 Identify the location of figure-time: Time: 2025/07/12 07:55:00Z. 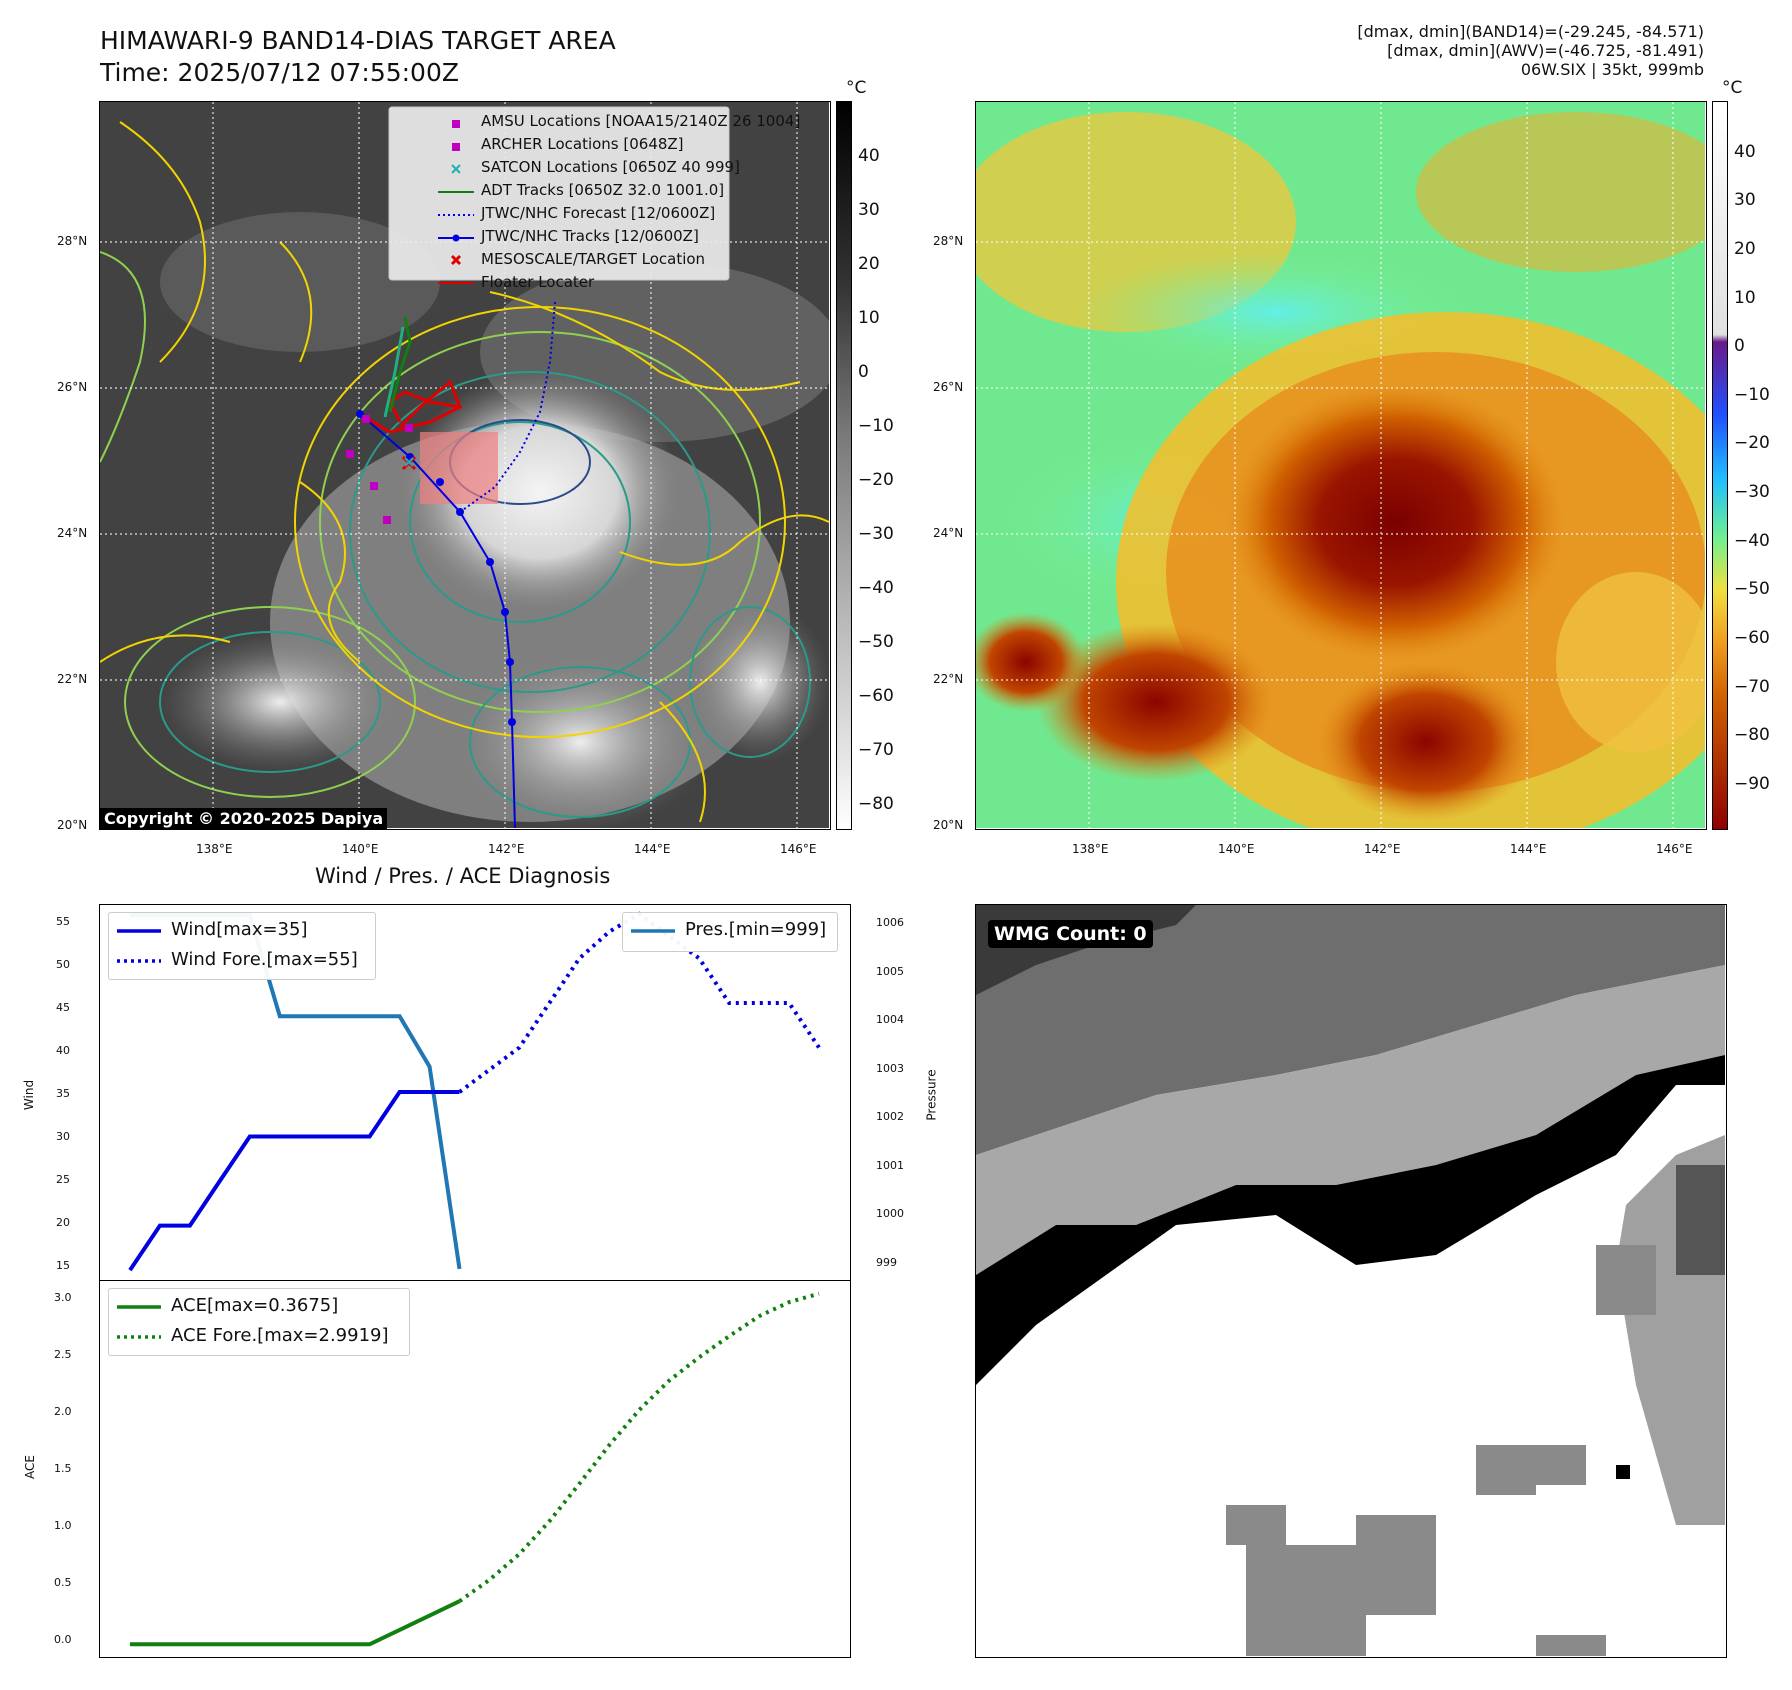
(279, 72).